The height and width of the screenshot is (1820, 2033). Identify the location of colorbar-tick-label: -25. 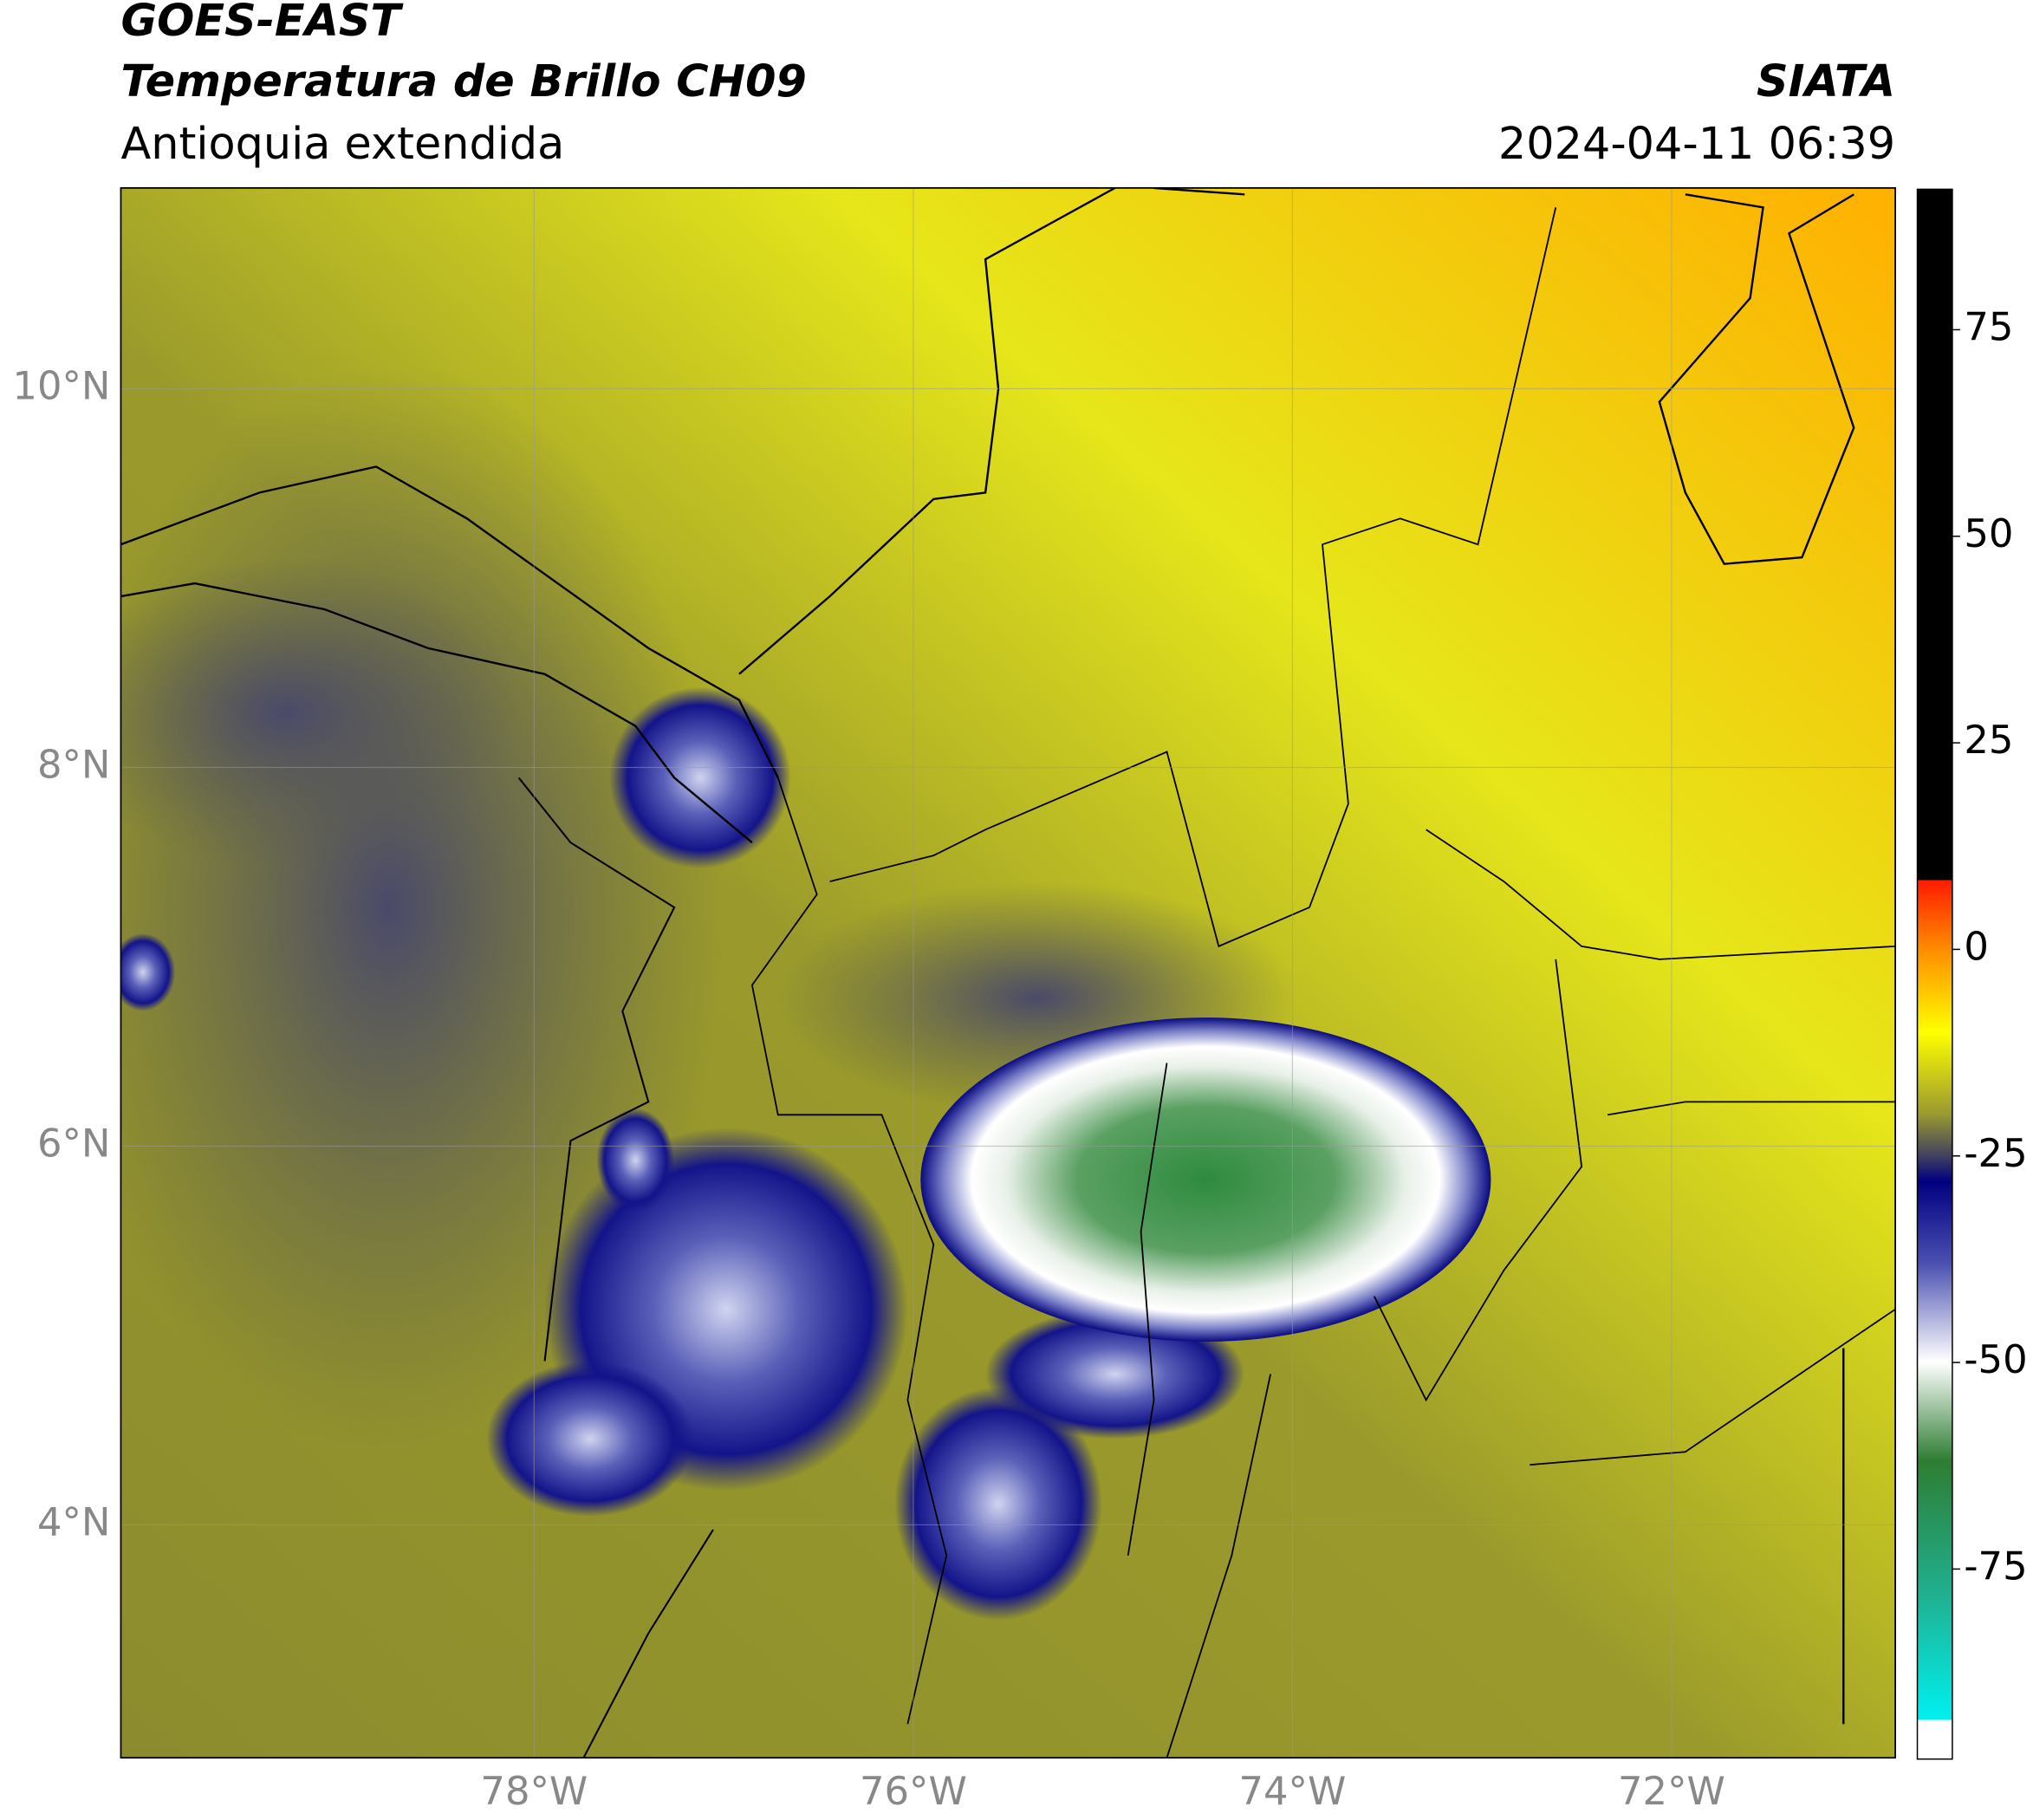
(1996, 1153).